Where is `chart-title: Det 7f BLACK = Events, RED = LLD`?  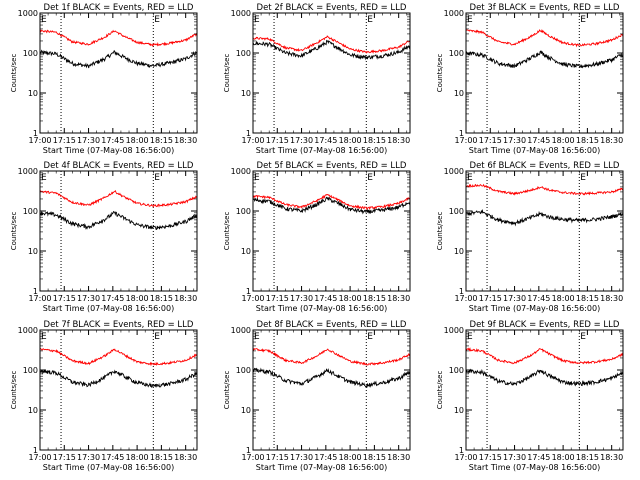 chart-title: Det 7f BLACK = Events, RED = LLD is located at coordinates (119, 325).